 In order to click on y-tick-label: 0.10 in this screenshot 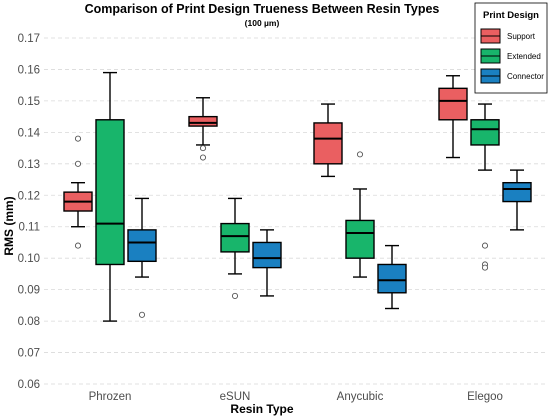, I will do `click(29, 259)`.